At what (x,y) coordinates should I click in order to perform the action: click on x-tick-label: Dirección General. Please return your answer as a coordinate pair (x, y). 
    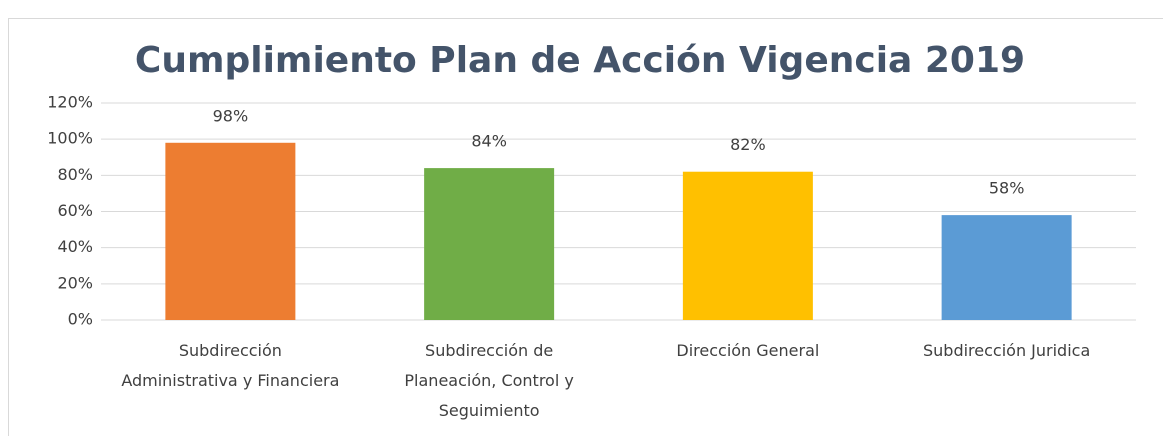
    Looking at the image, I should click on (748, 350).